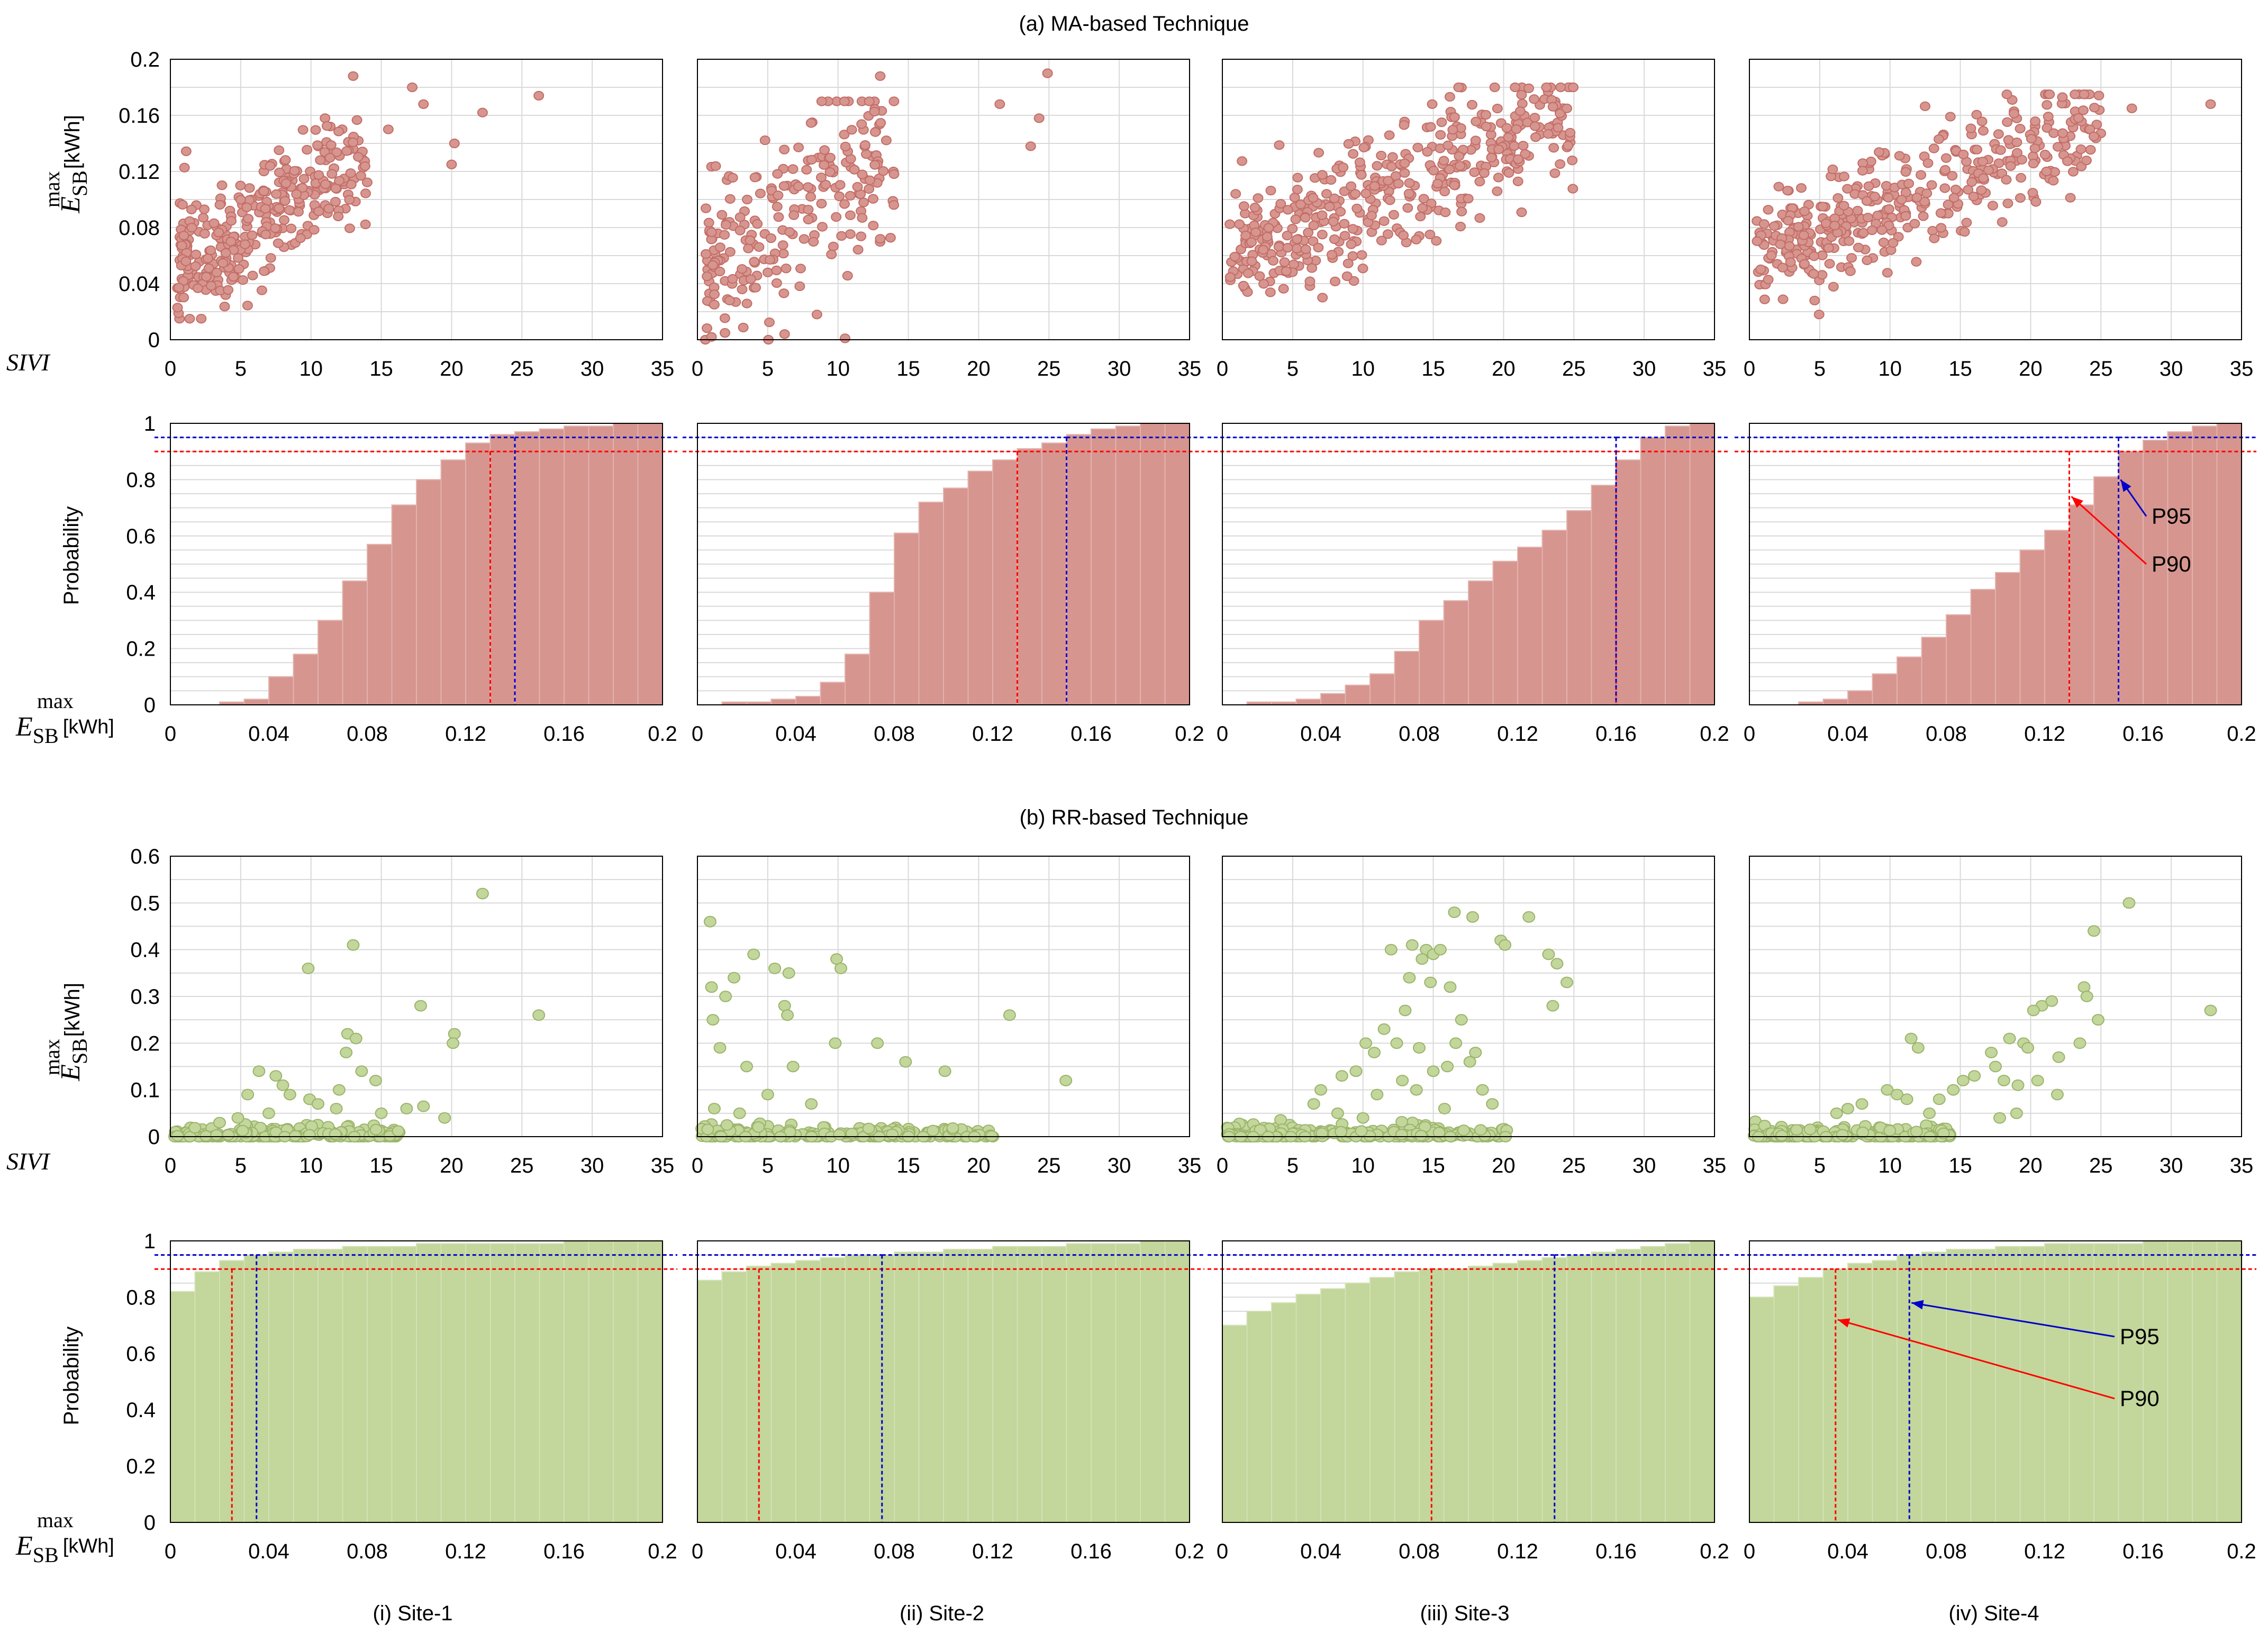 This screenshot has height=1633, width=2268. Describe the element at coordinates (64, 718) in the screenshot. I see `ma-cdf-xlabel: ESB [kWh] max` at that location.